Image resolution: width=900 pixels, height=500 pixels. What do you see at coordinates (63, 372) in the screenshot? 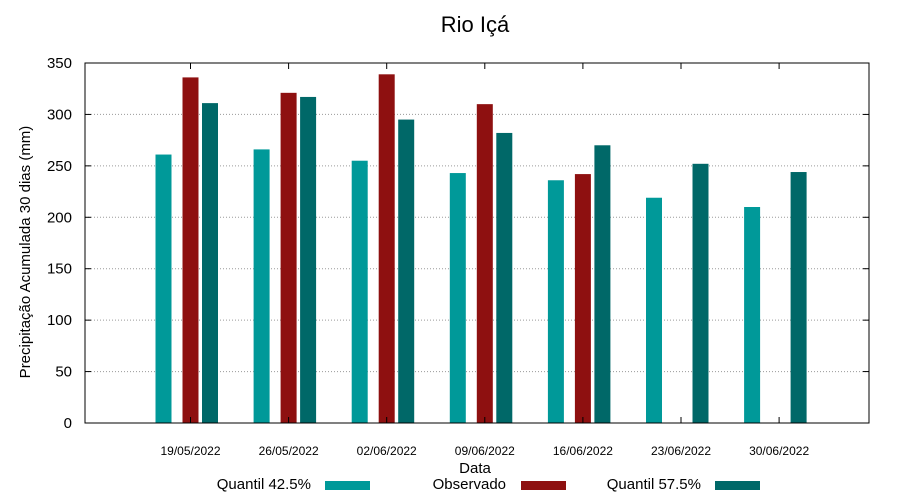
I see `y-tick-label: 50` at bounding box center [63, 372].